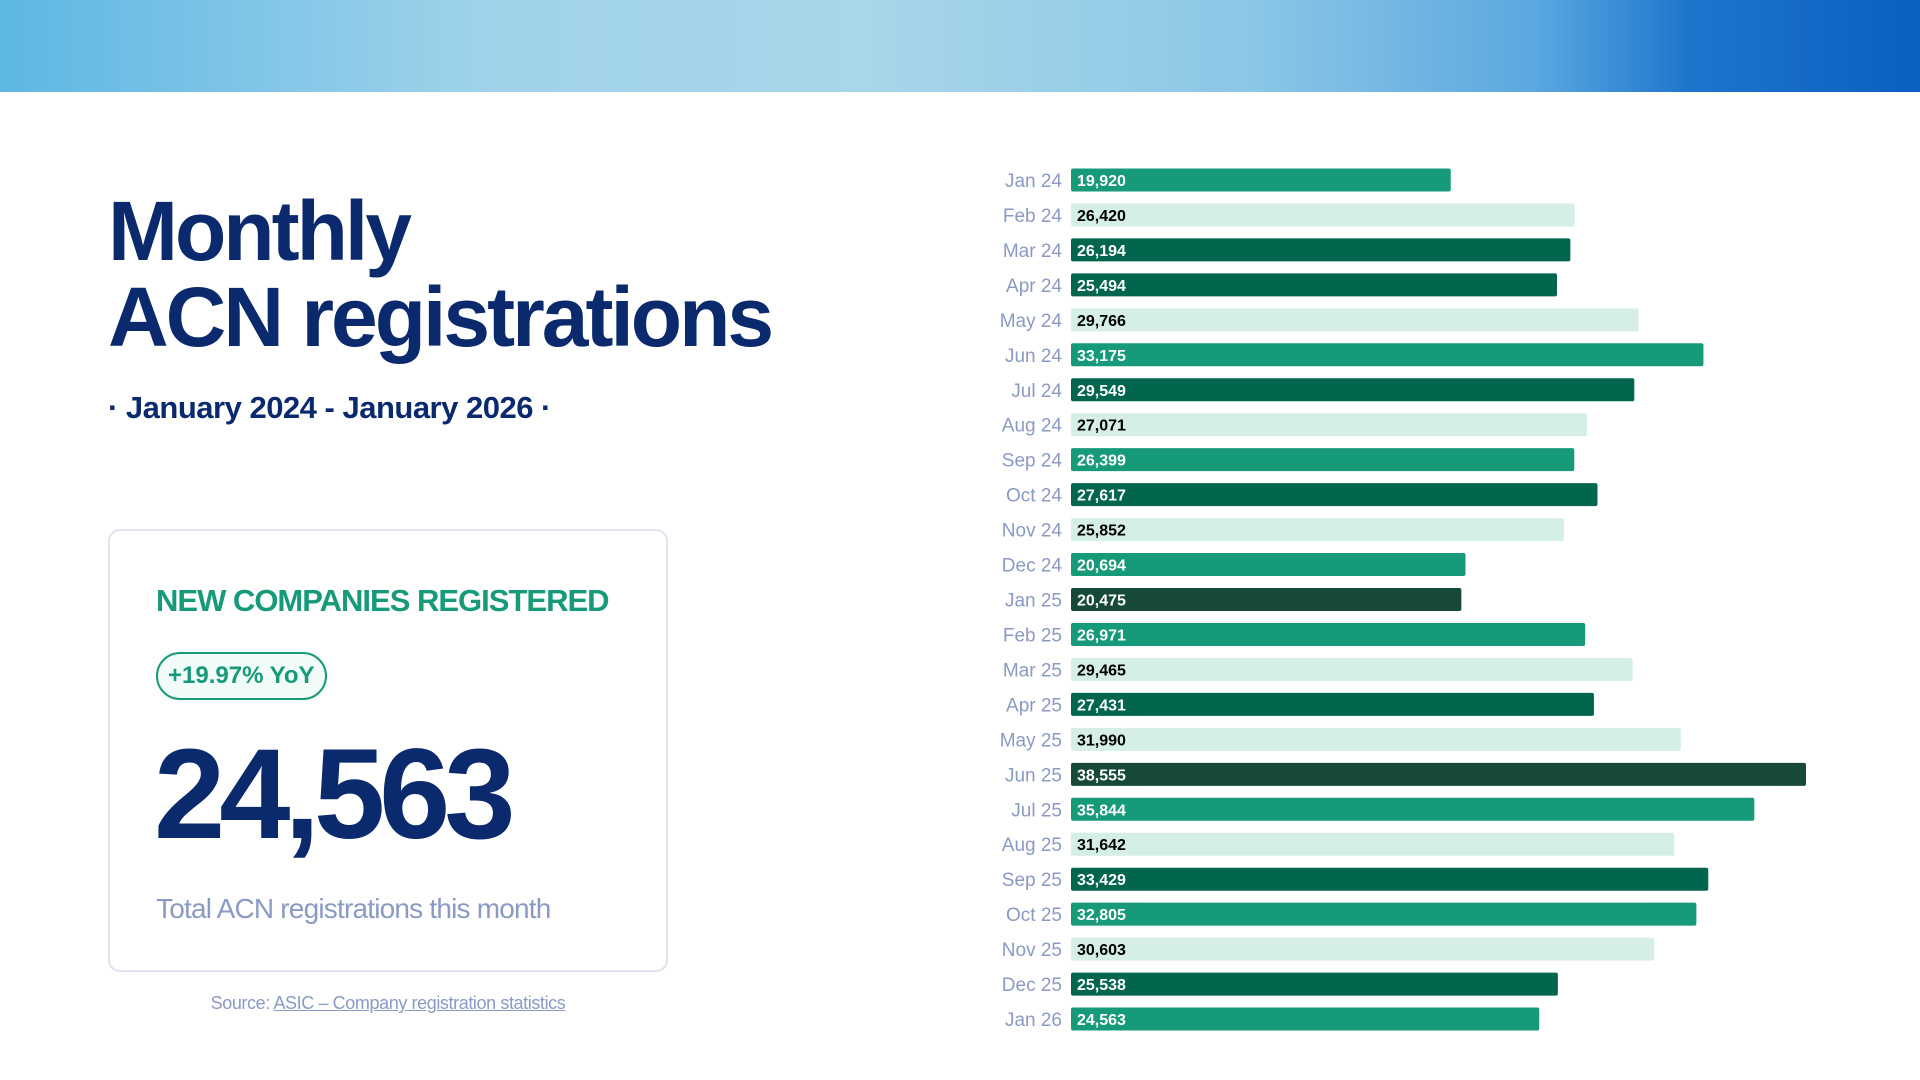  I want to click on data-label: 26,194, so click(1101, 251).